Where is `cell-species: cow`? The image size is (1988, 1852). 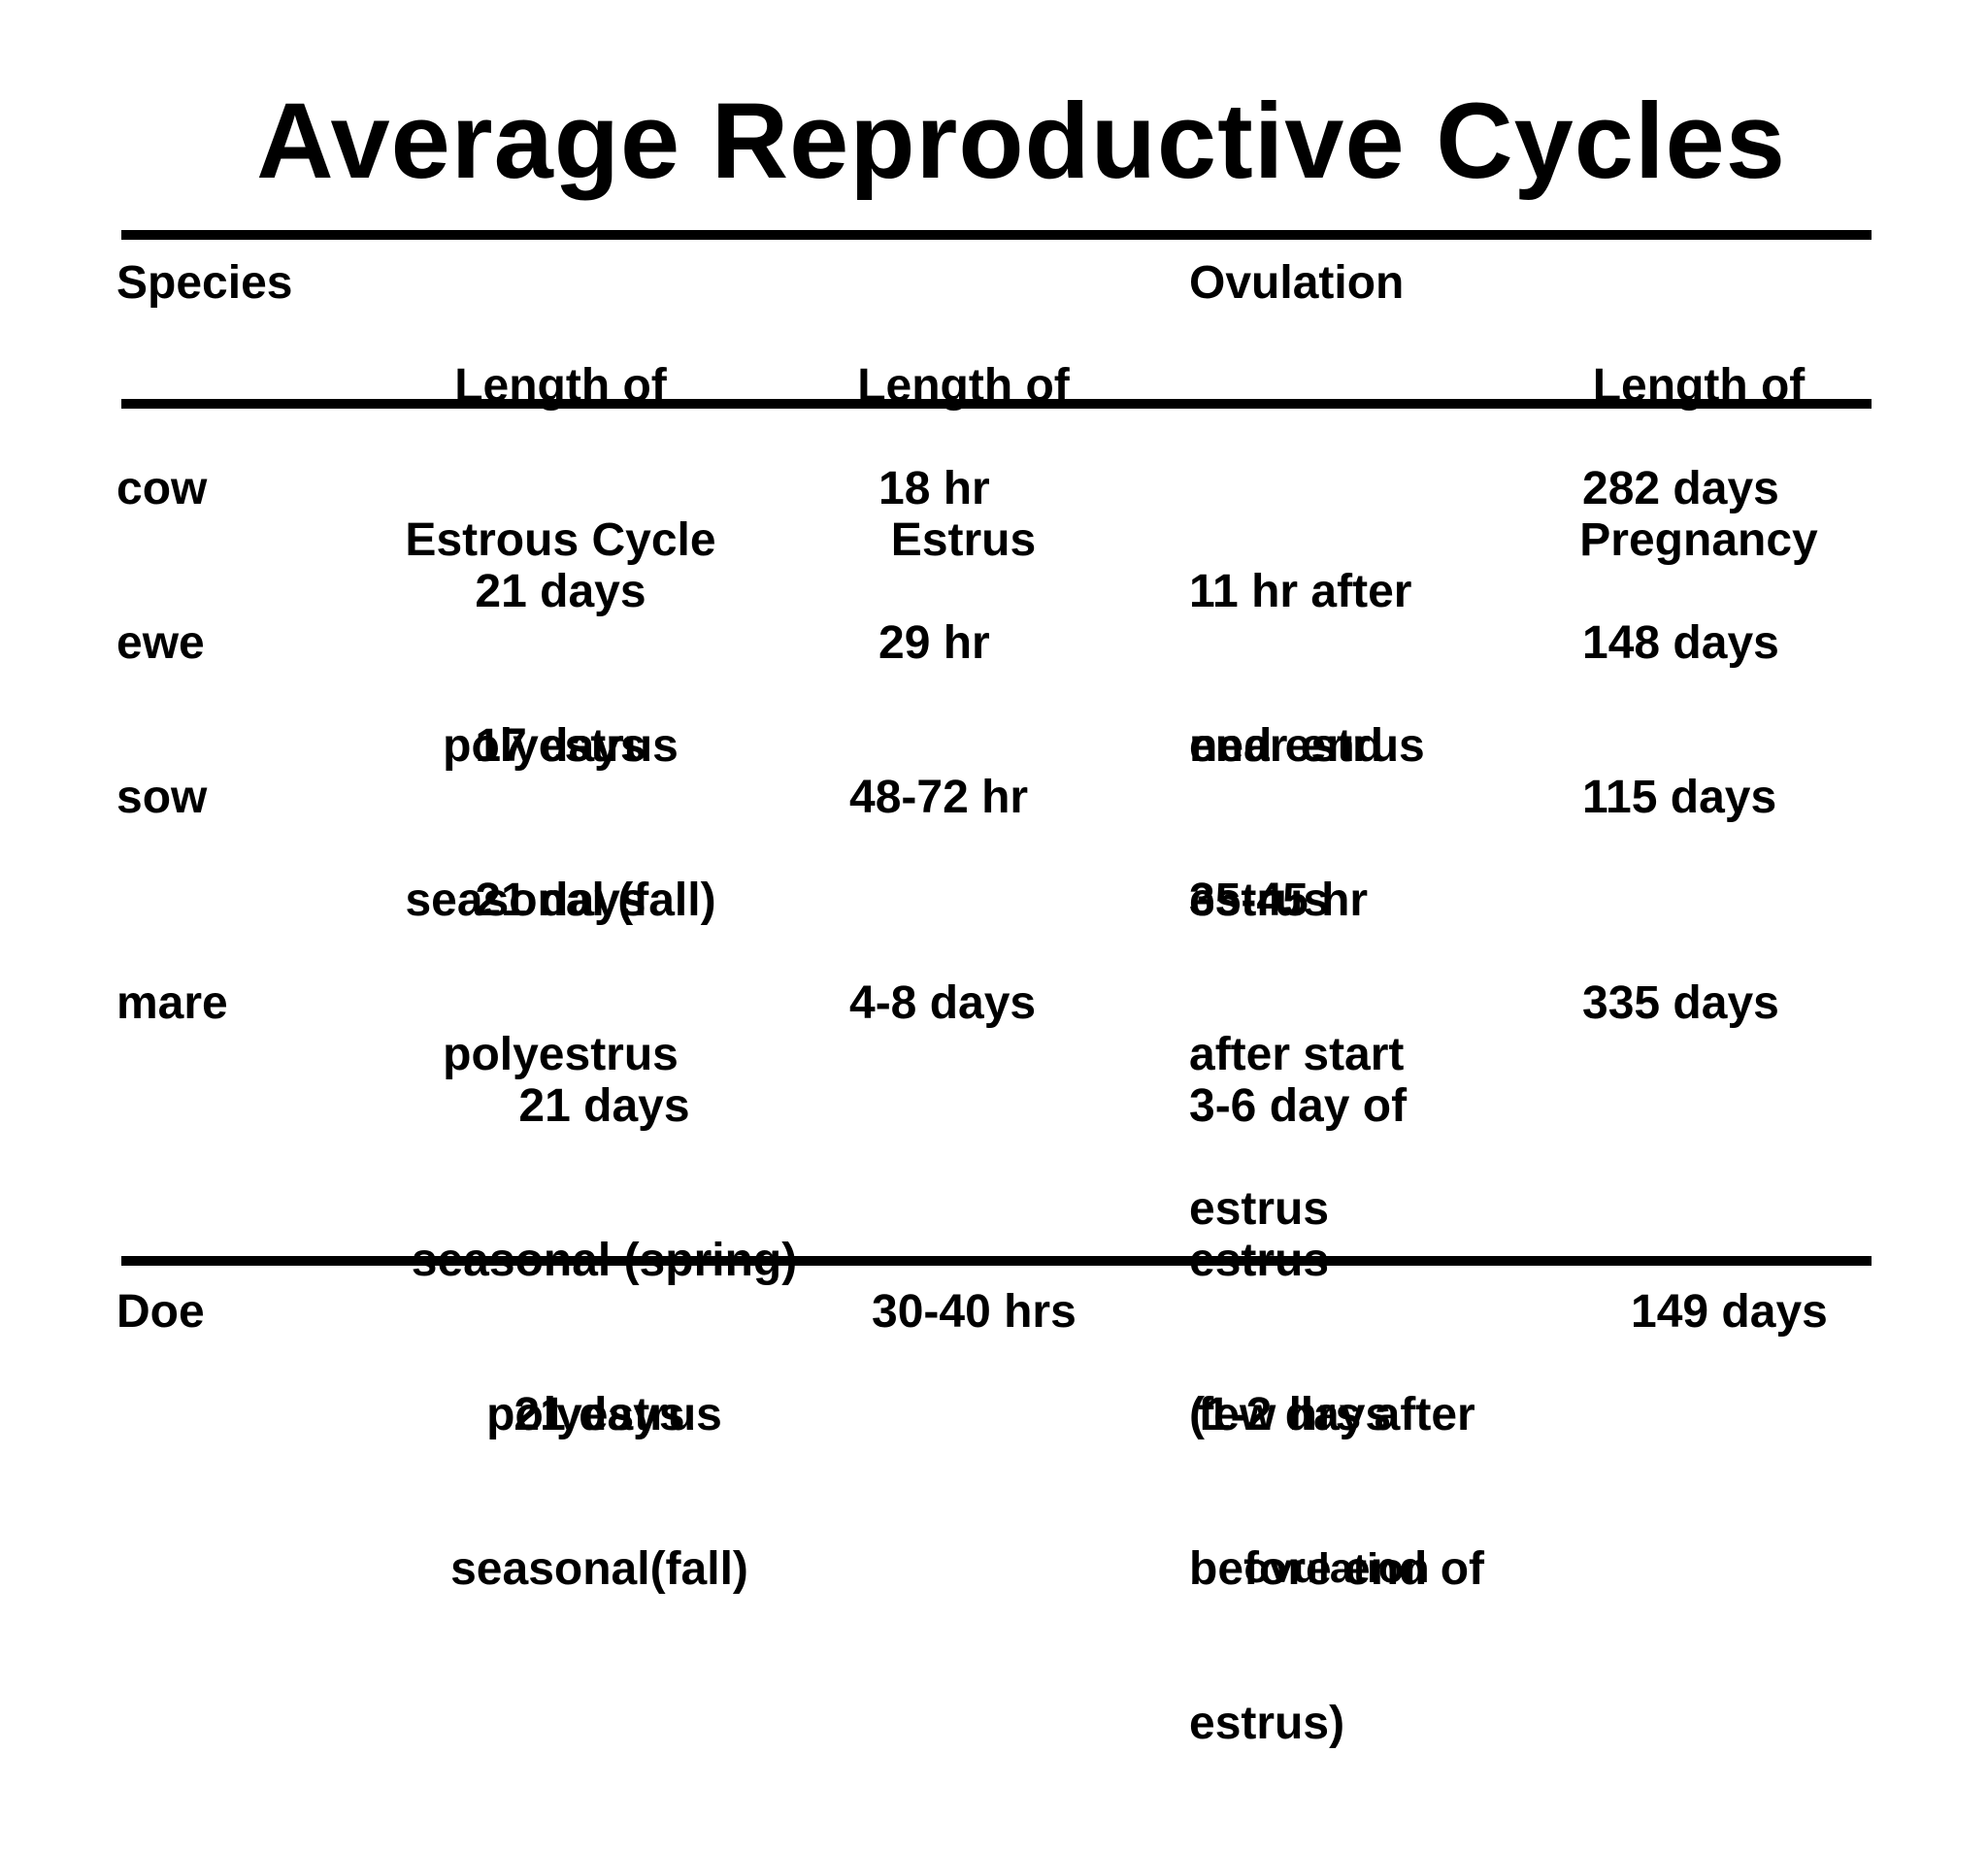
cell-species: cow is located at coordinates (162, 488).